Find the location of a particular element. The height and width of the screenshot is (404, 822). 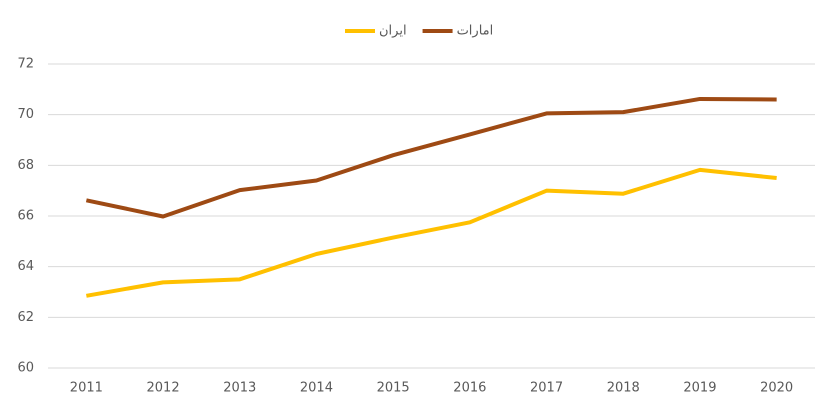

x-tick-label: 2017 is located at coordinates (546, 388).